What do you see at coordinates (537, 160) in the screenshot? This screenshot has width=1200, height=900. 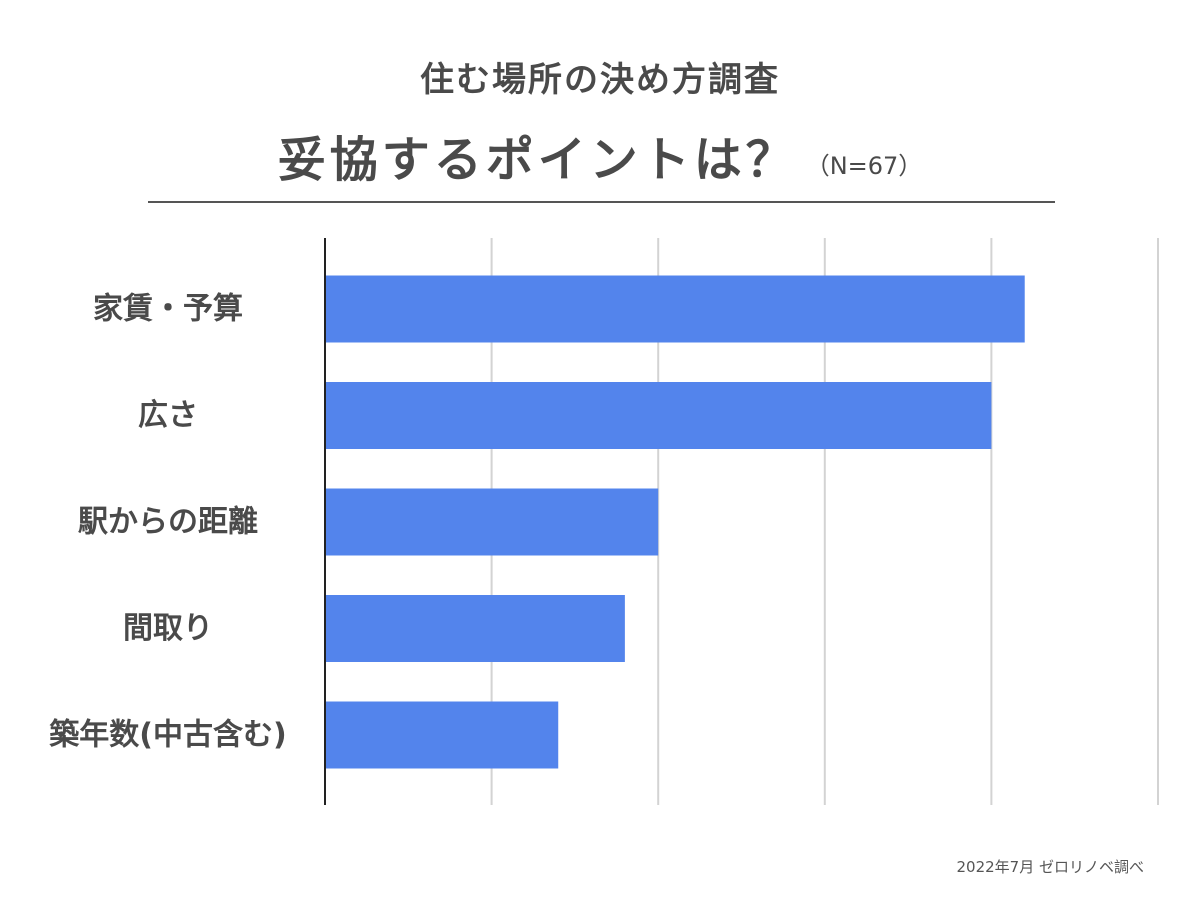 I see `chart-subtitle-text: 妥協するポイントは？` at bounding box center [537, 160].